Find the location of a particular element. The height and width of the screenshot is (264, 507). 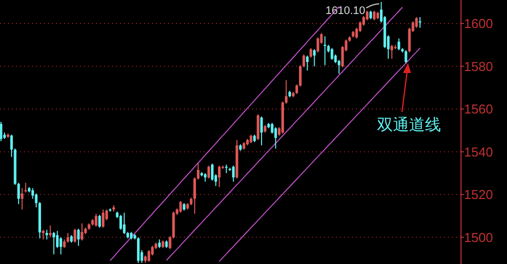

y-tick-label: 1500 is located at coordinates (478, 237).